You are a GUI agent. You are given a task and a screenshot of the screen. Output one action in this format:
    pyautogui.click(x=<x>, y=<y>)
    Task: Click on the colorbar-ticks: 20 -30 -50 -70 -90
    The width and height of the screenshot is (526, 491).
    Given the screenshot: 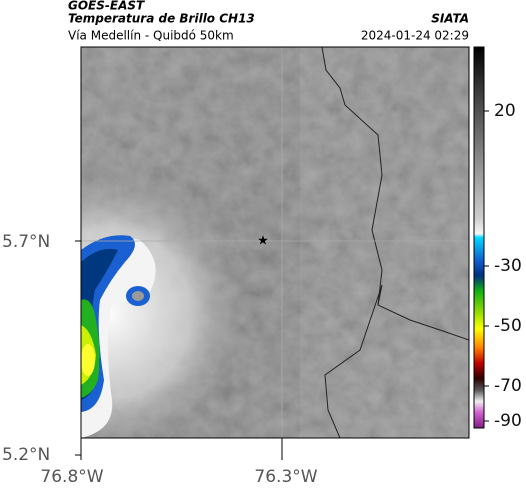 What is the action you would take?
    pyautogui.click(x=503, y=266)
    